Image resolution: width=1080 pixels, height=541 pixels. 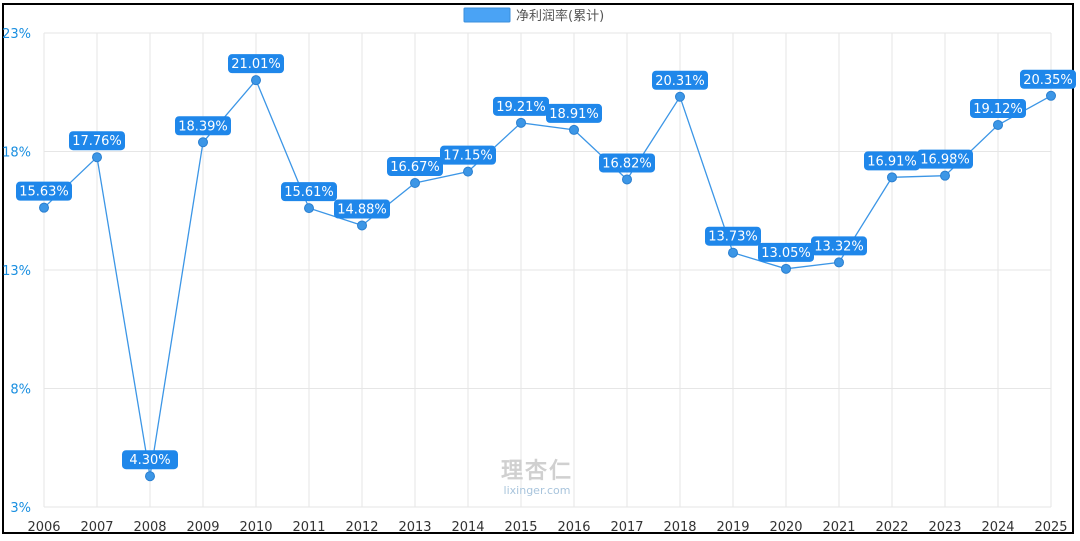 I want to click on legend: 净利润率(累计), so click(x=533, y=15).